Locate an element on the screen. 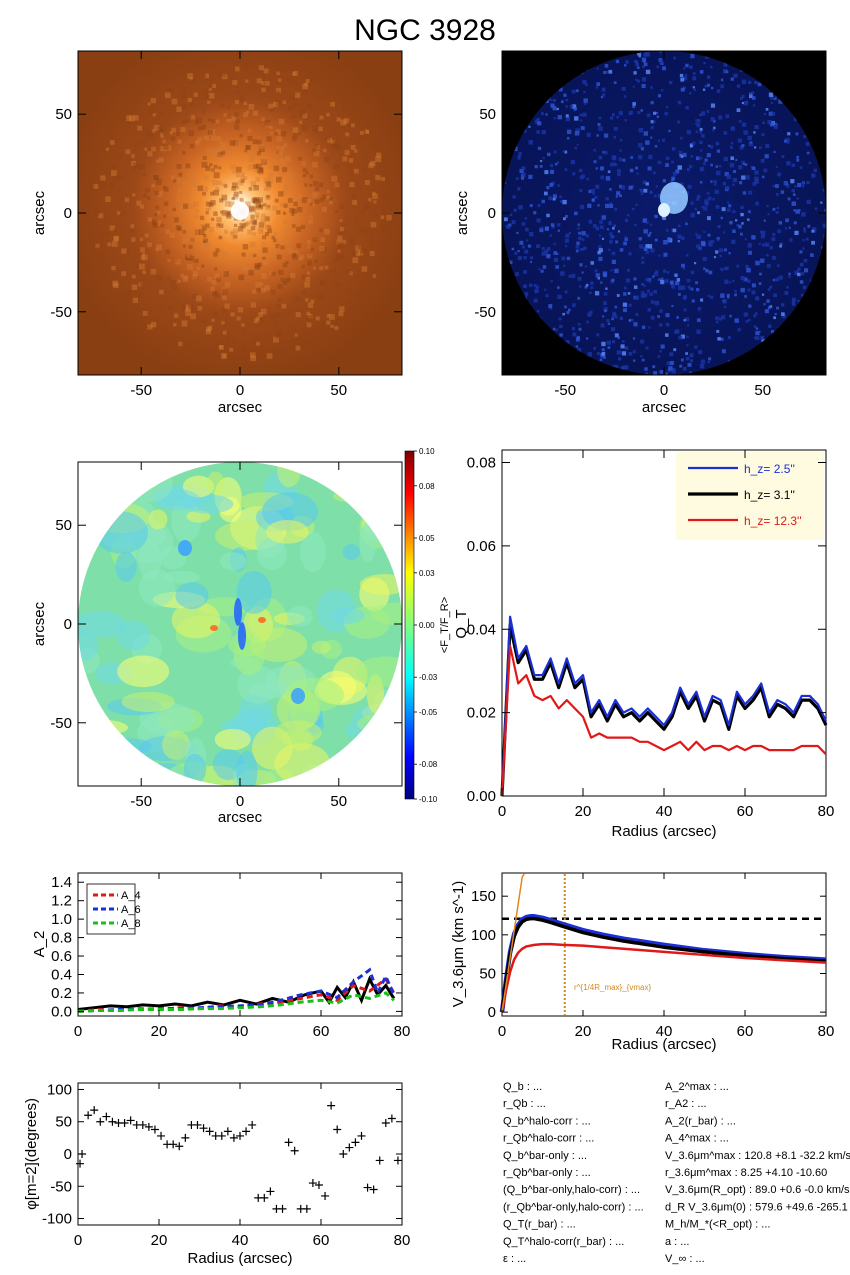  force-map-xtick-label: -50 is located at coordinates (141, 801).